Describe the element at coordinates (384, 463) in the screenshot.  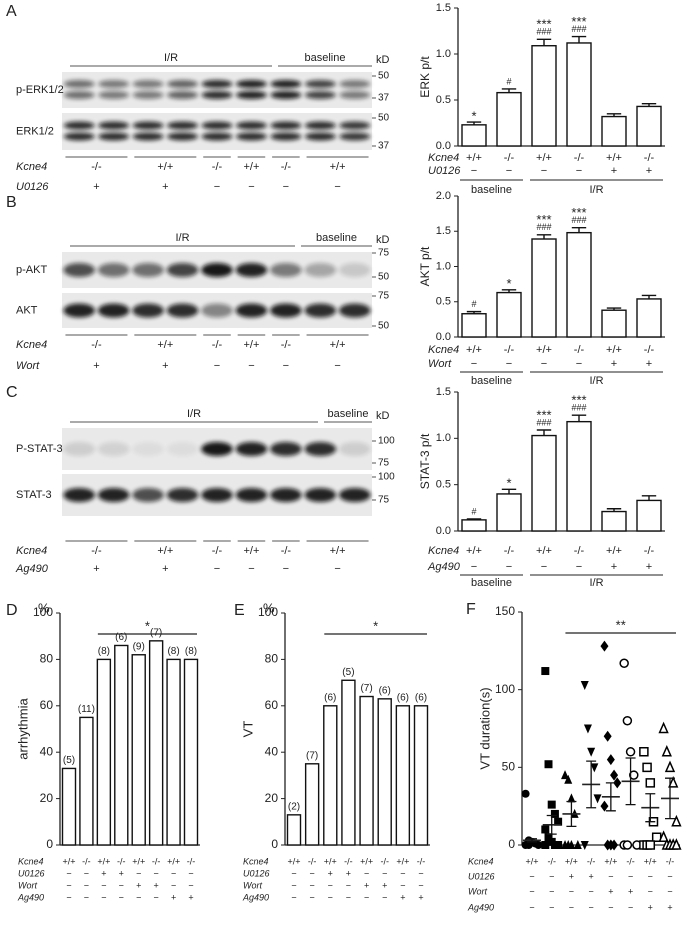
I see `marker-label: 75` at that location.